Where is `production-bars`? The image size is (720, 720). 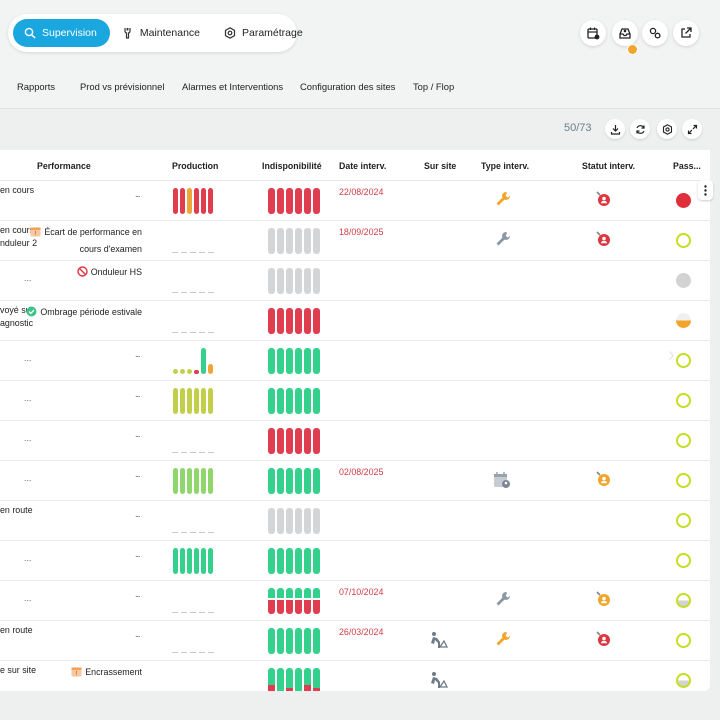
production-bars is located at coordinates (193, 561).